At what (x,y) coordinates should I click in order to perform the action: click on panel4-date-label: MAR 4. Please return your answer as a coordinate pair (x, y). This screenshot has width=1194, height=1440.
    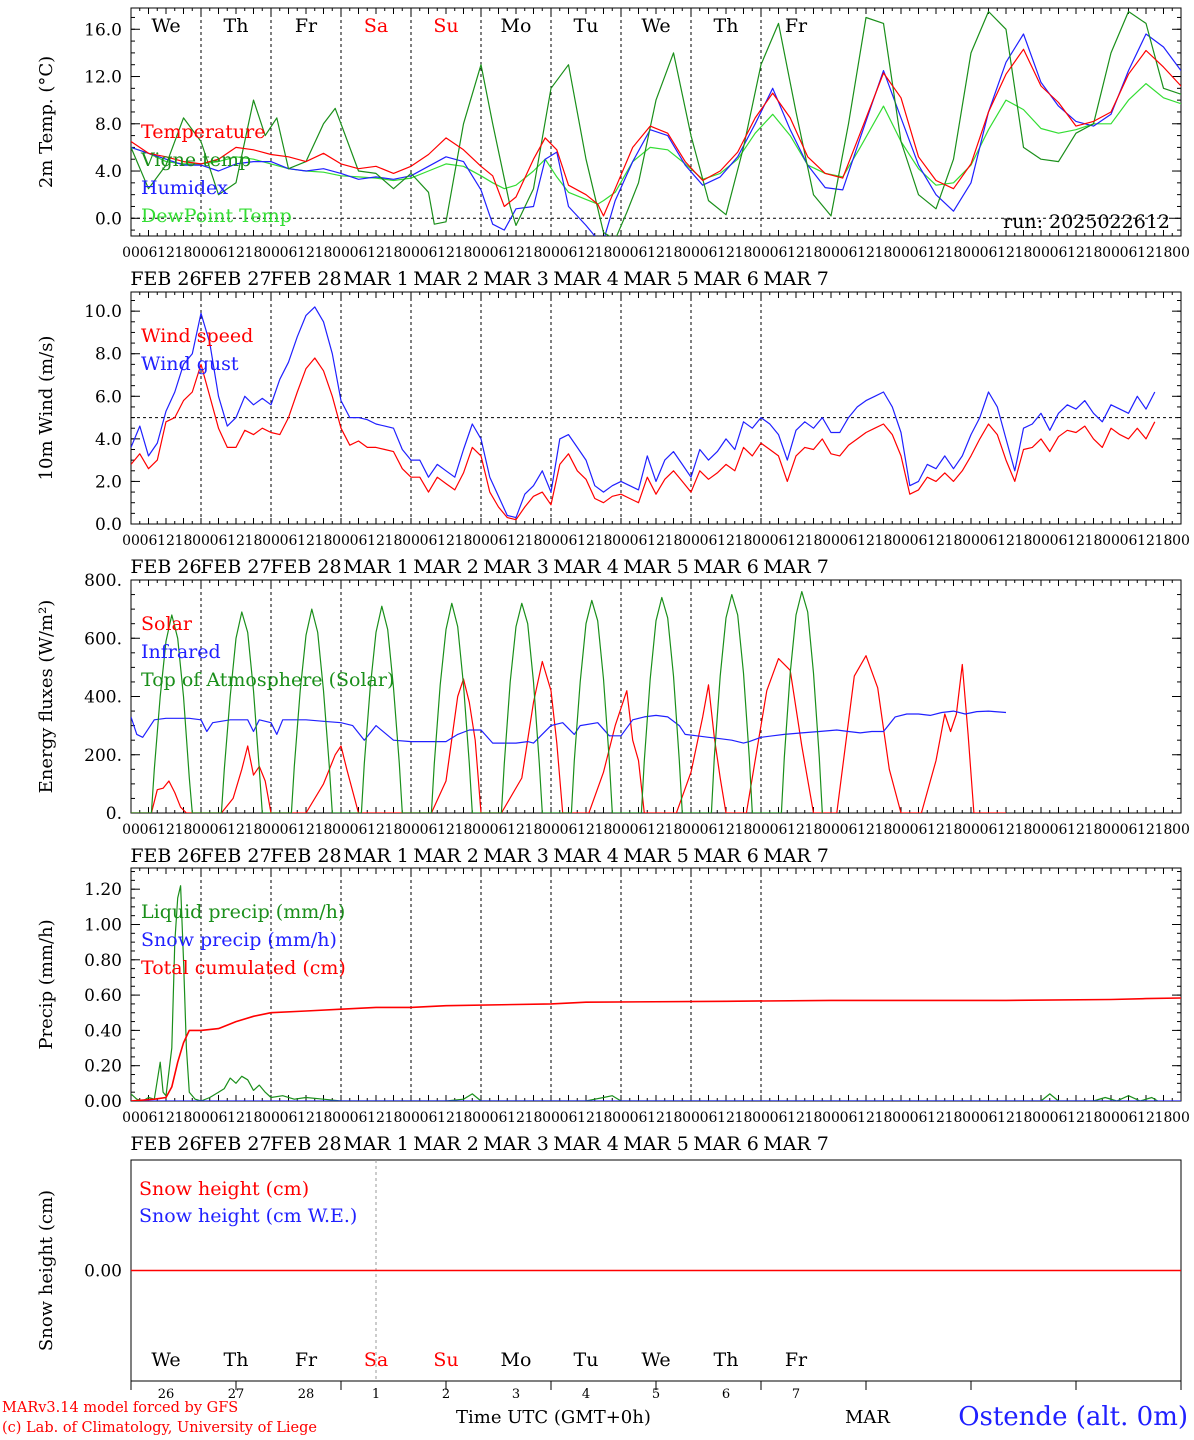
    Looking at the image, I should click on (586, 1144).